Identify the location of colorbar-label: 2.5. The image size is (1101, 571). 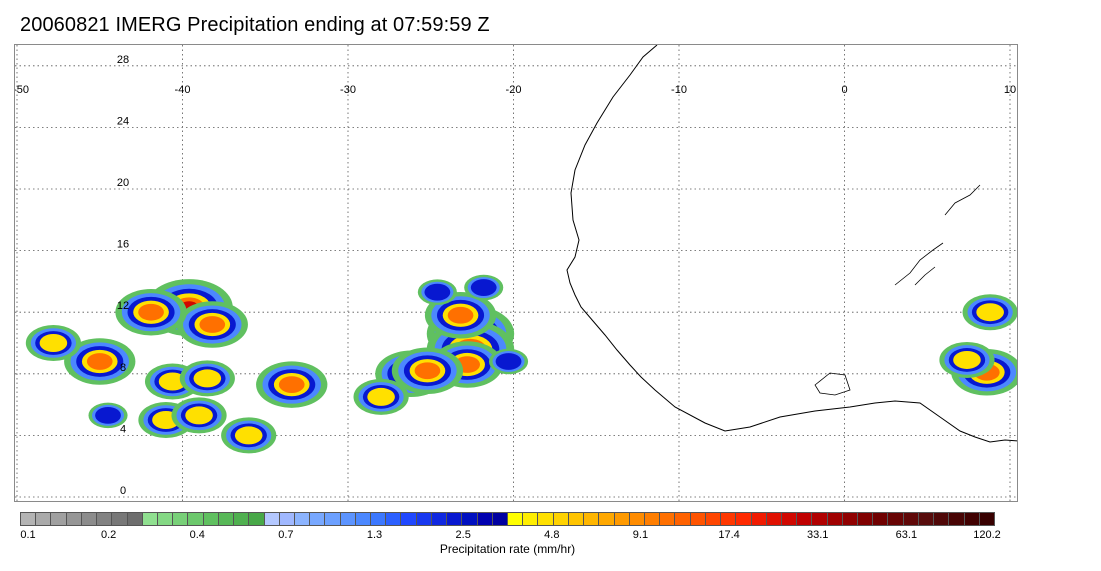
(463, 535).